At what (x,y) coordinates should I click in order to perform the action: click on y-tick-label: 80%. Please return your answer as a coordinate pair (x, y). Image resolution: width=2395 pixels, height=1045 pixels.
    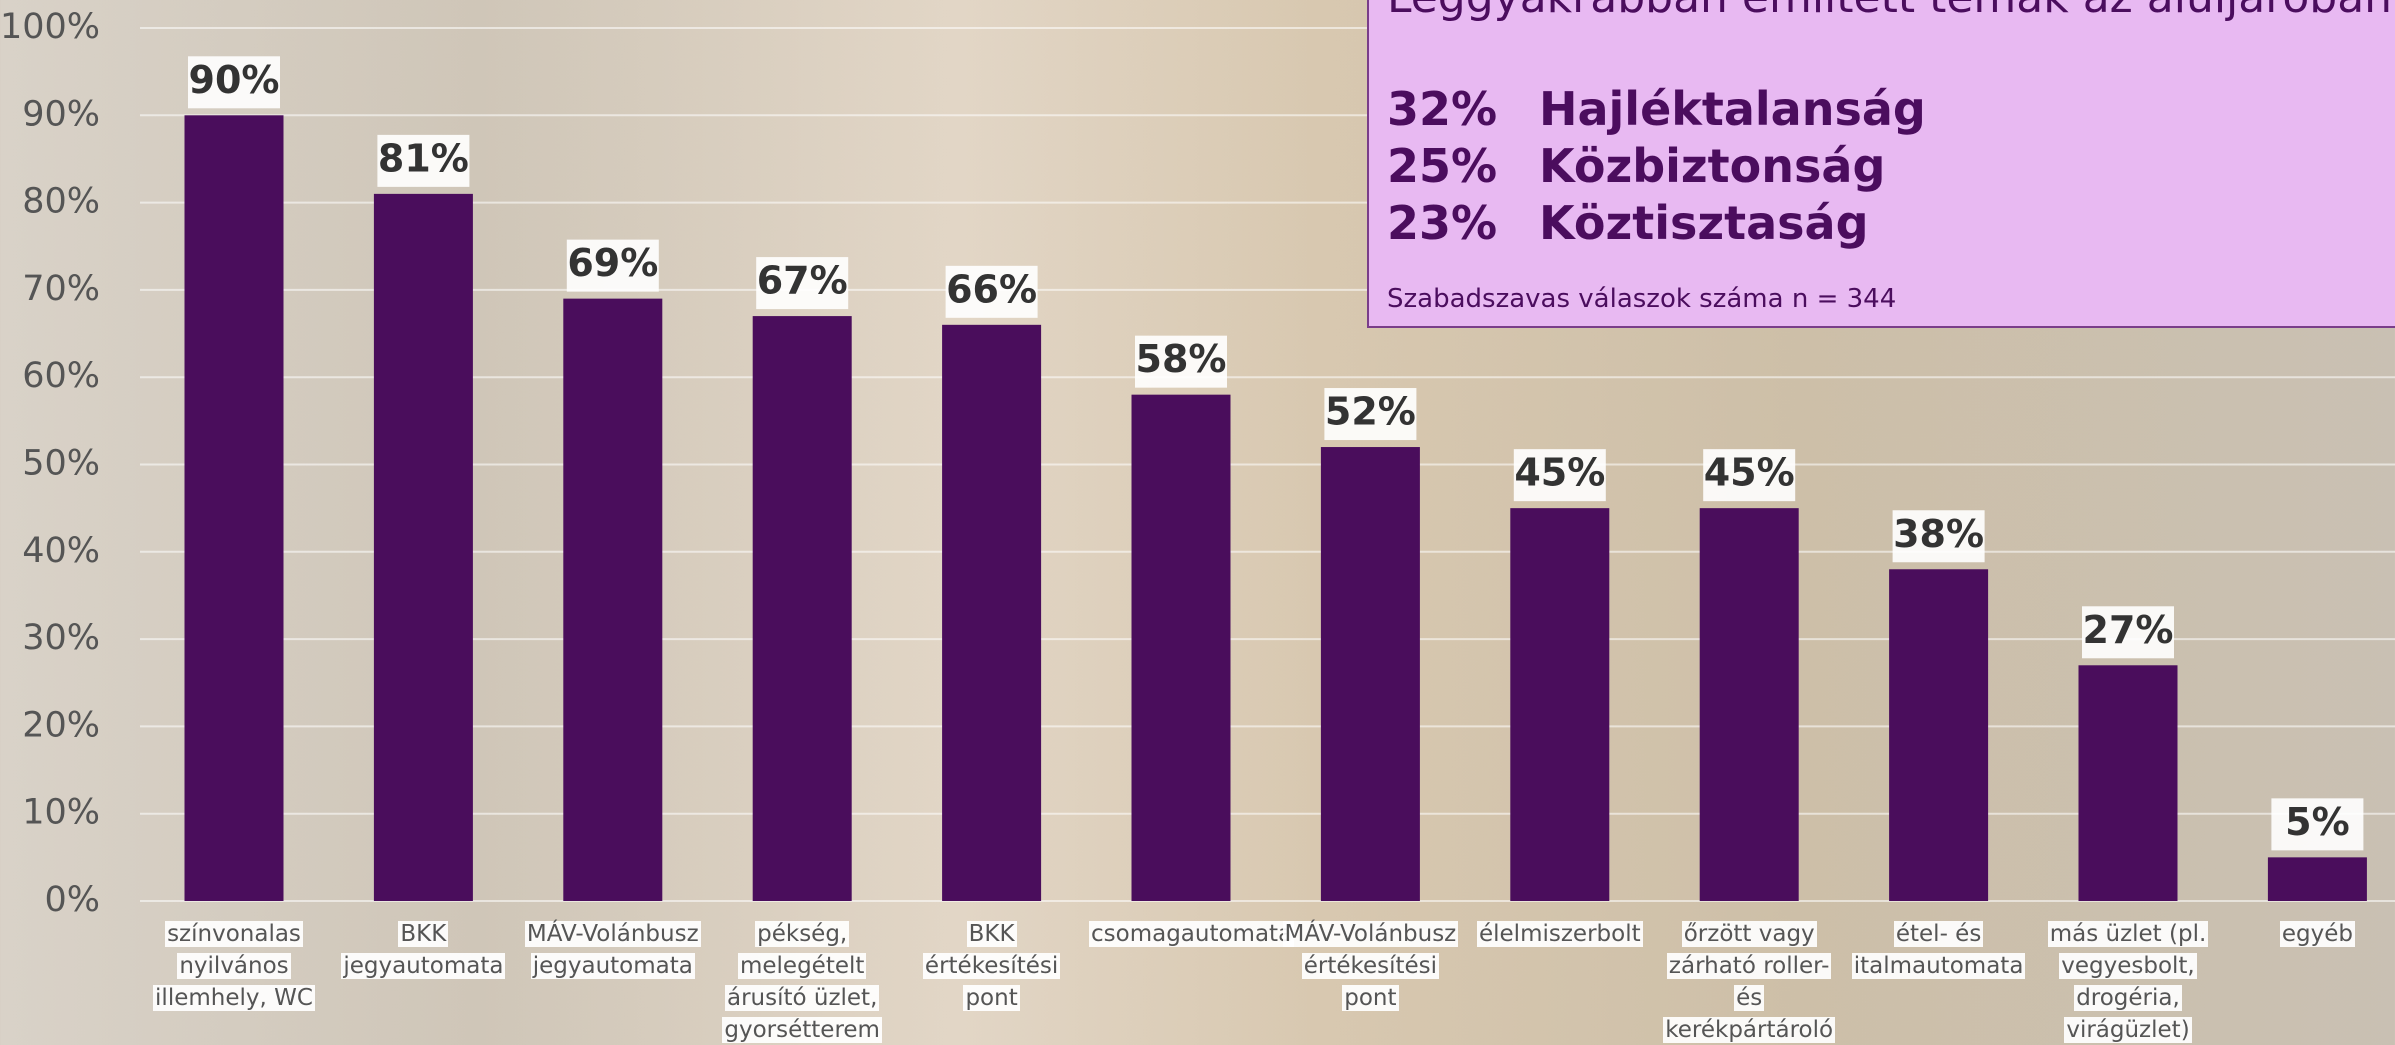
    Looking at the image, I should click on (61, 202).